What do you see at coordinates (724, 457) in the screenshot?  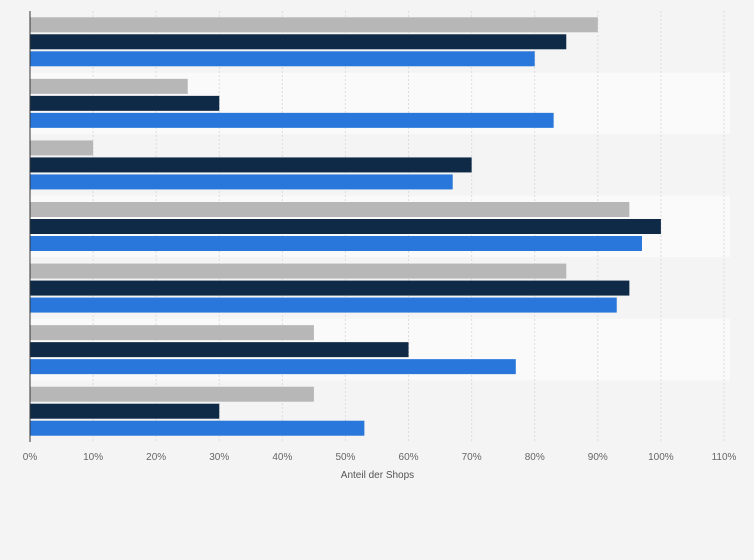 I see `x-tick-label: 110%` at bounding box center [724, 457].